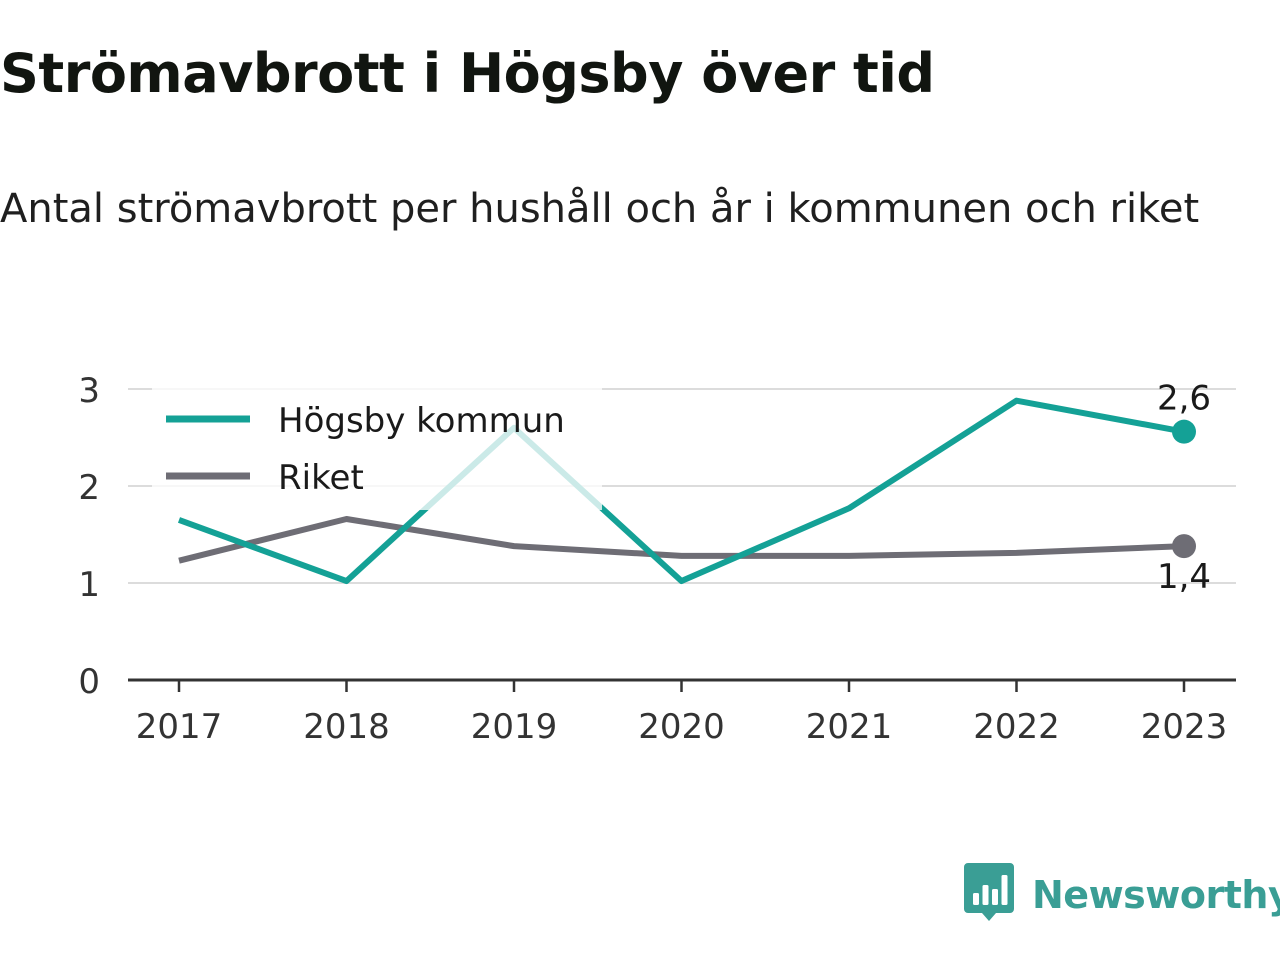 This screenshot has width=1280, height=960. I want to click on brand-logo: Newsworthy, so click(1122, 895).